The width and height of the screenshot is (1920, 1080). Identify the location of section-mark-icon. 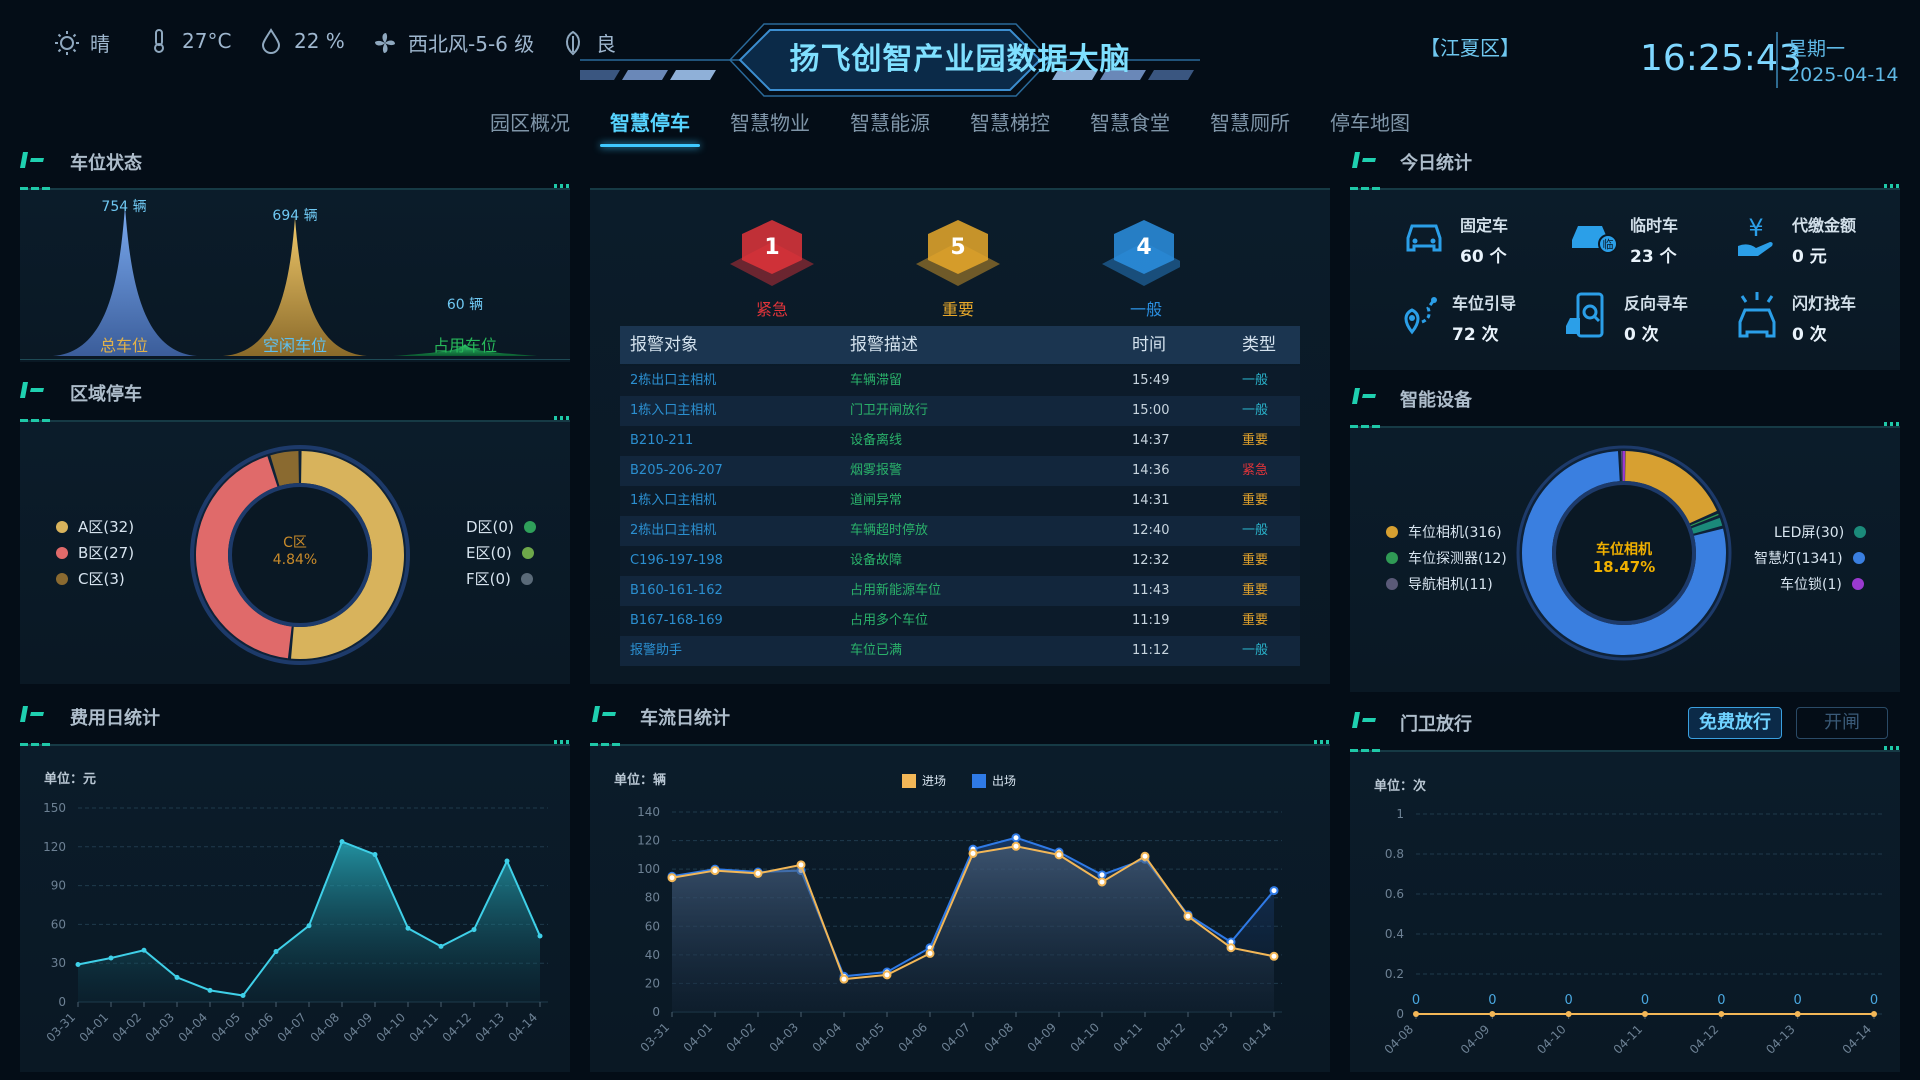
(604, 714).